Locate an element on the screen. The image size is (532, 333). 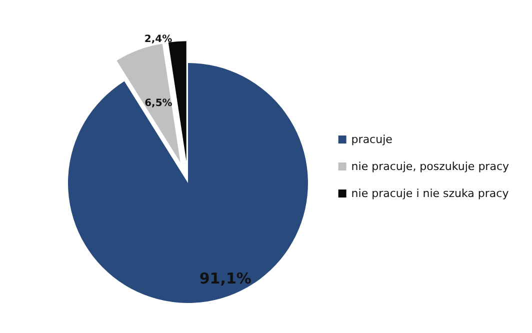
data-label: 2,4% is located at coordinates (158, 39).